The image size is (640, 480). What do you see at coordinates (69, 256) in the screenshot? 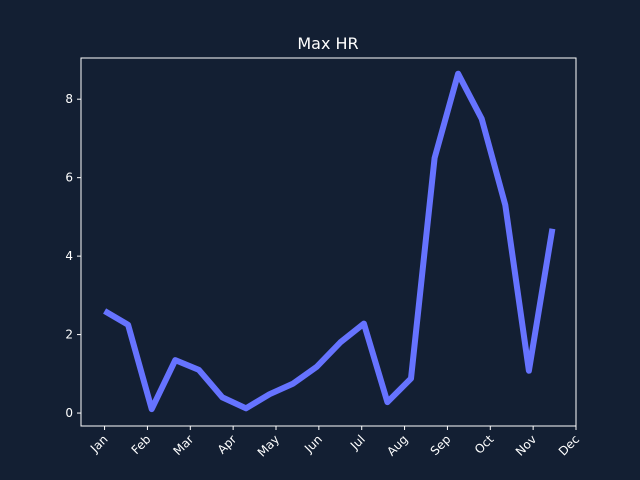
I see `y-tick-label: 4` at bounding box center [69, 256].